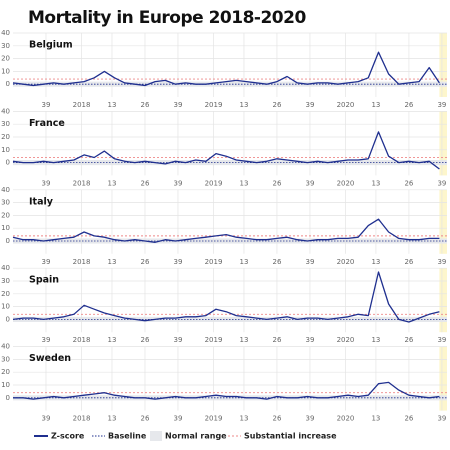  What do you see at coordinates (44, 280) in the screenshot?
I see `panel-title: Spain` at bounding box center [44, 280].